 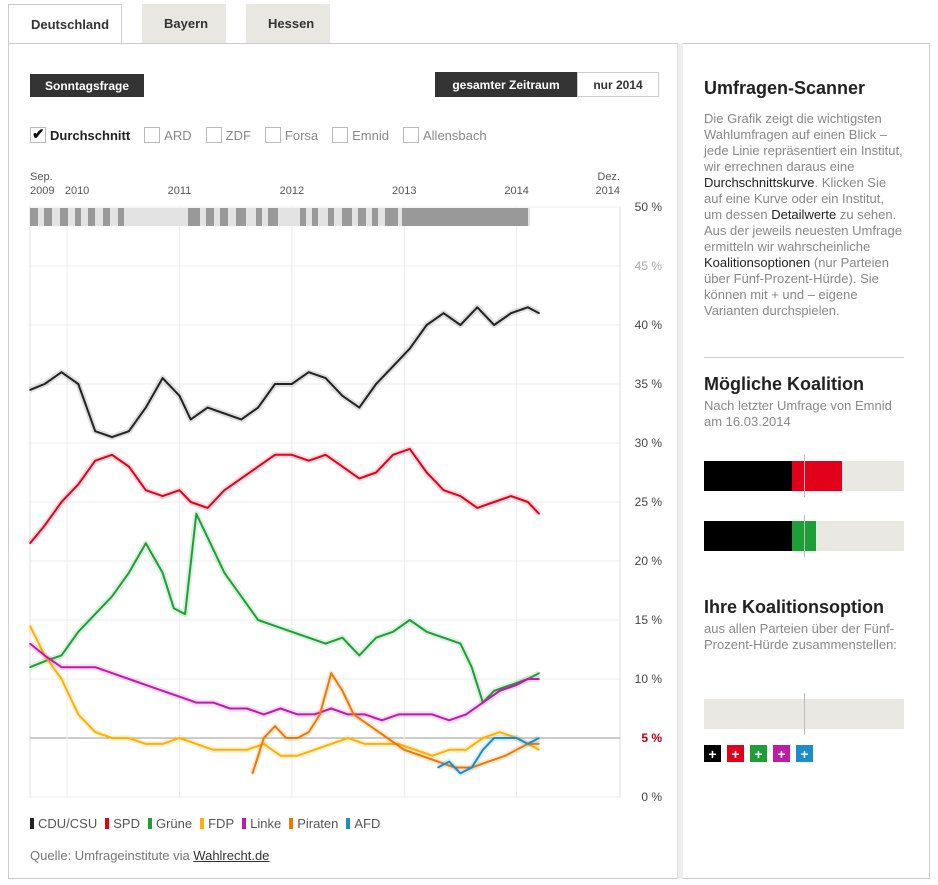 I want to click on link-koalition: Koalitionsoptionen, so click(x=757, y=262).